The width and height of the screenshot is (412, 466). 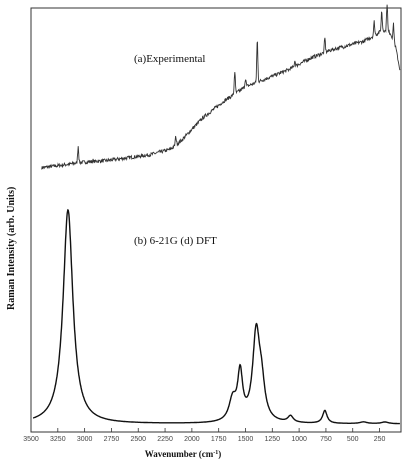 I want to click on x-axis-label-main: Wavenumber (cm, so click(x=179, y=454).